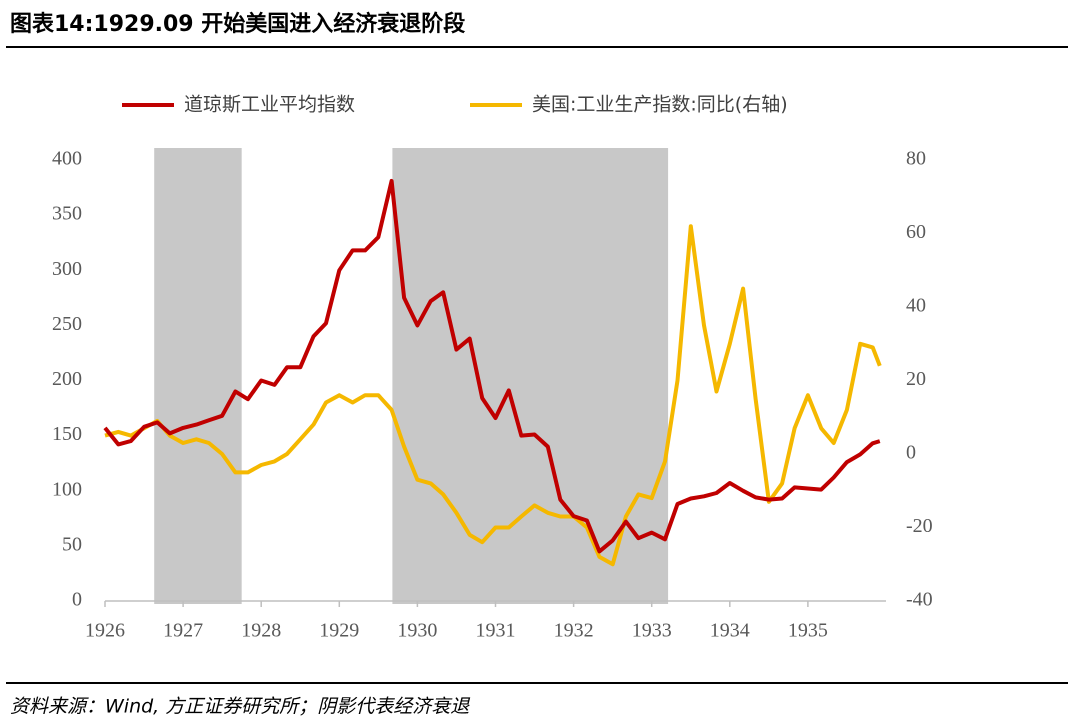  What do you see at coordinates (198, 376) in the screenshot?
I see `recession-shade` at bounding box center [198, 376].